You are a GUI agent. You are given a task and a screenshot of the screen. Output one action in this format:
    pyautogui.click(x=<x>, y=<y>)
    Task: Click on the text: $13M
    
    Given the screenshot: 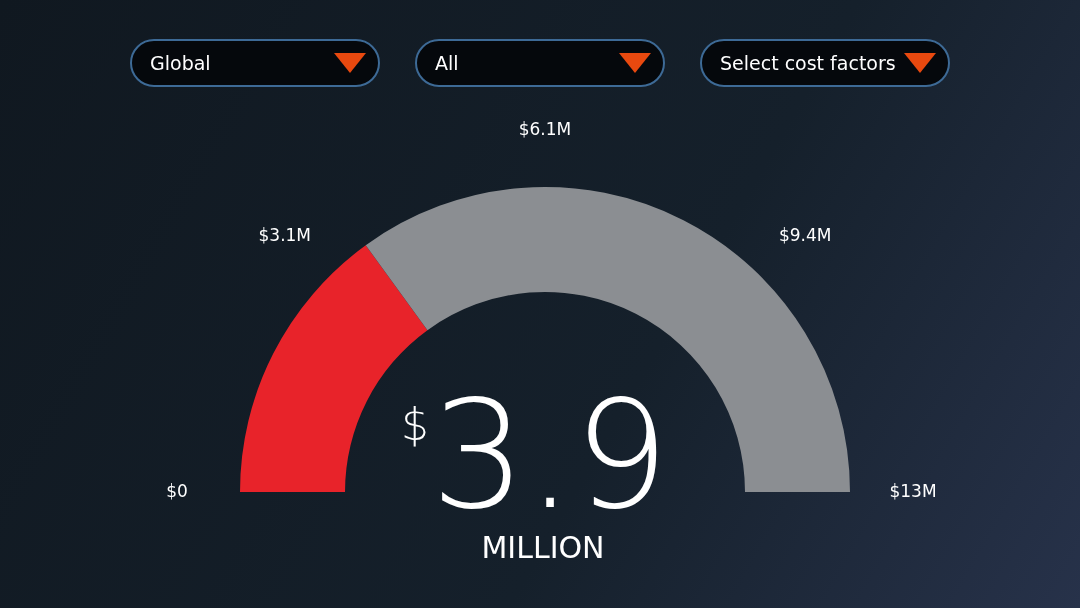 What is the action you would take?
    pyautogui.click(x=913, y=491)
    